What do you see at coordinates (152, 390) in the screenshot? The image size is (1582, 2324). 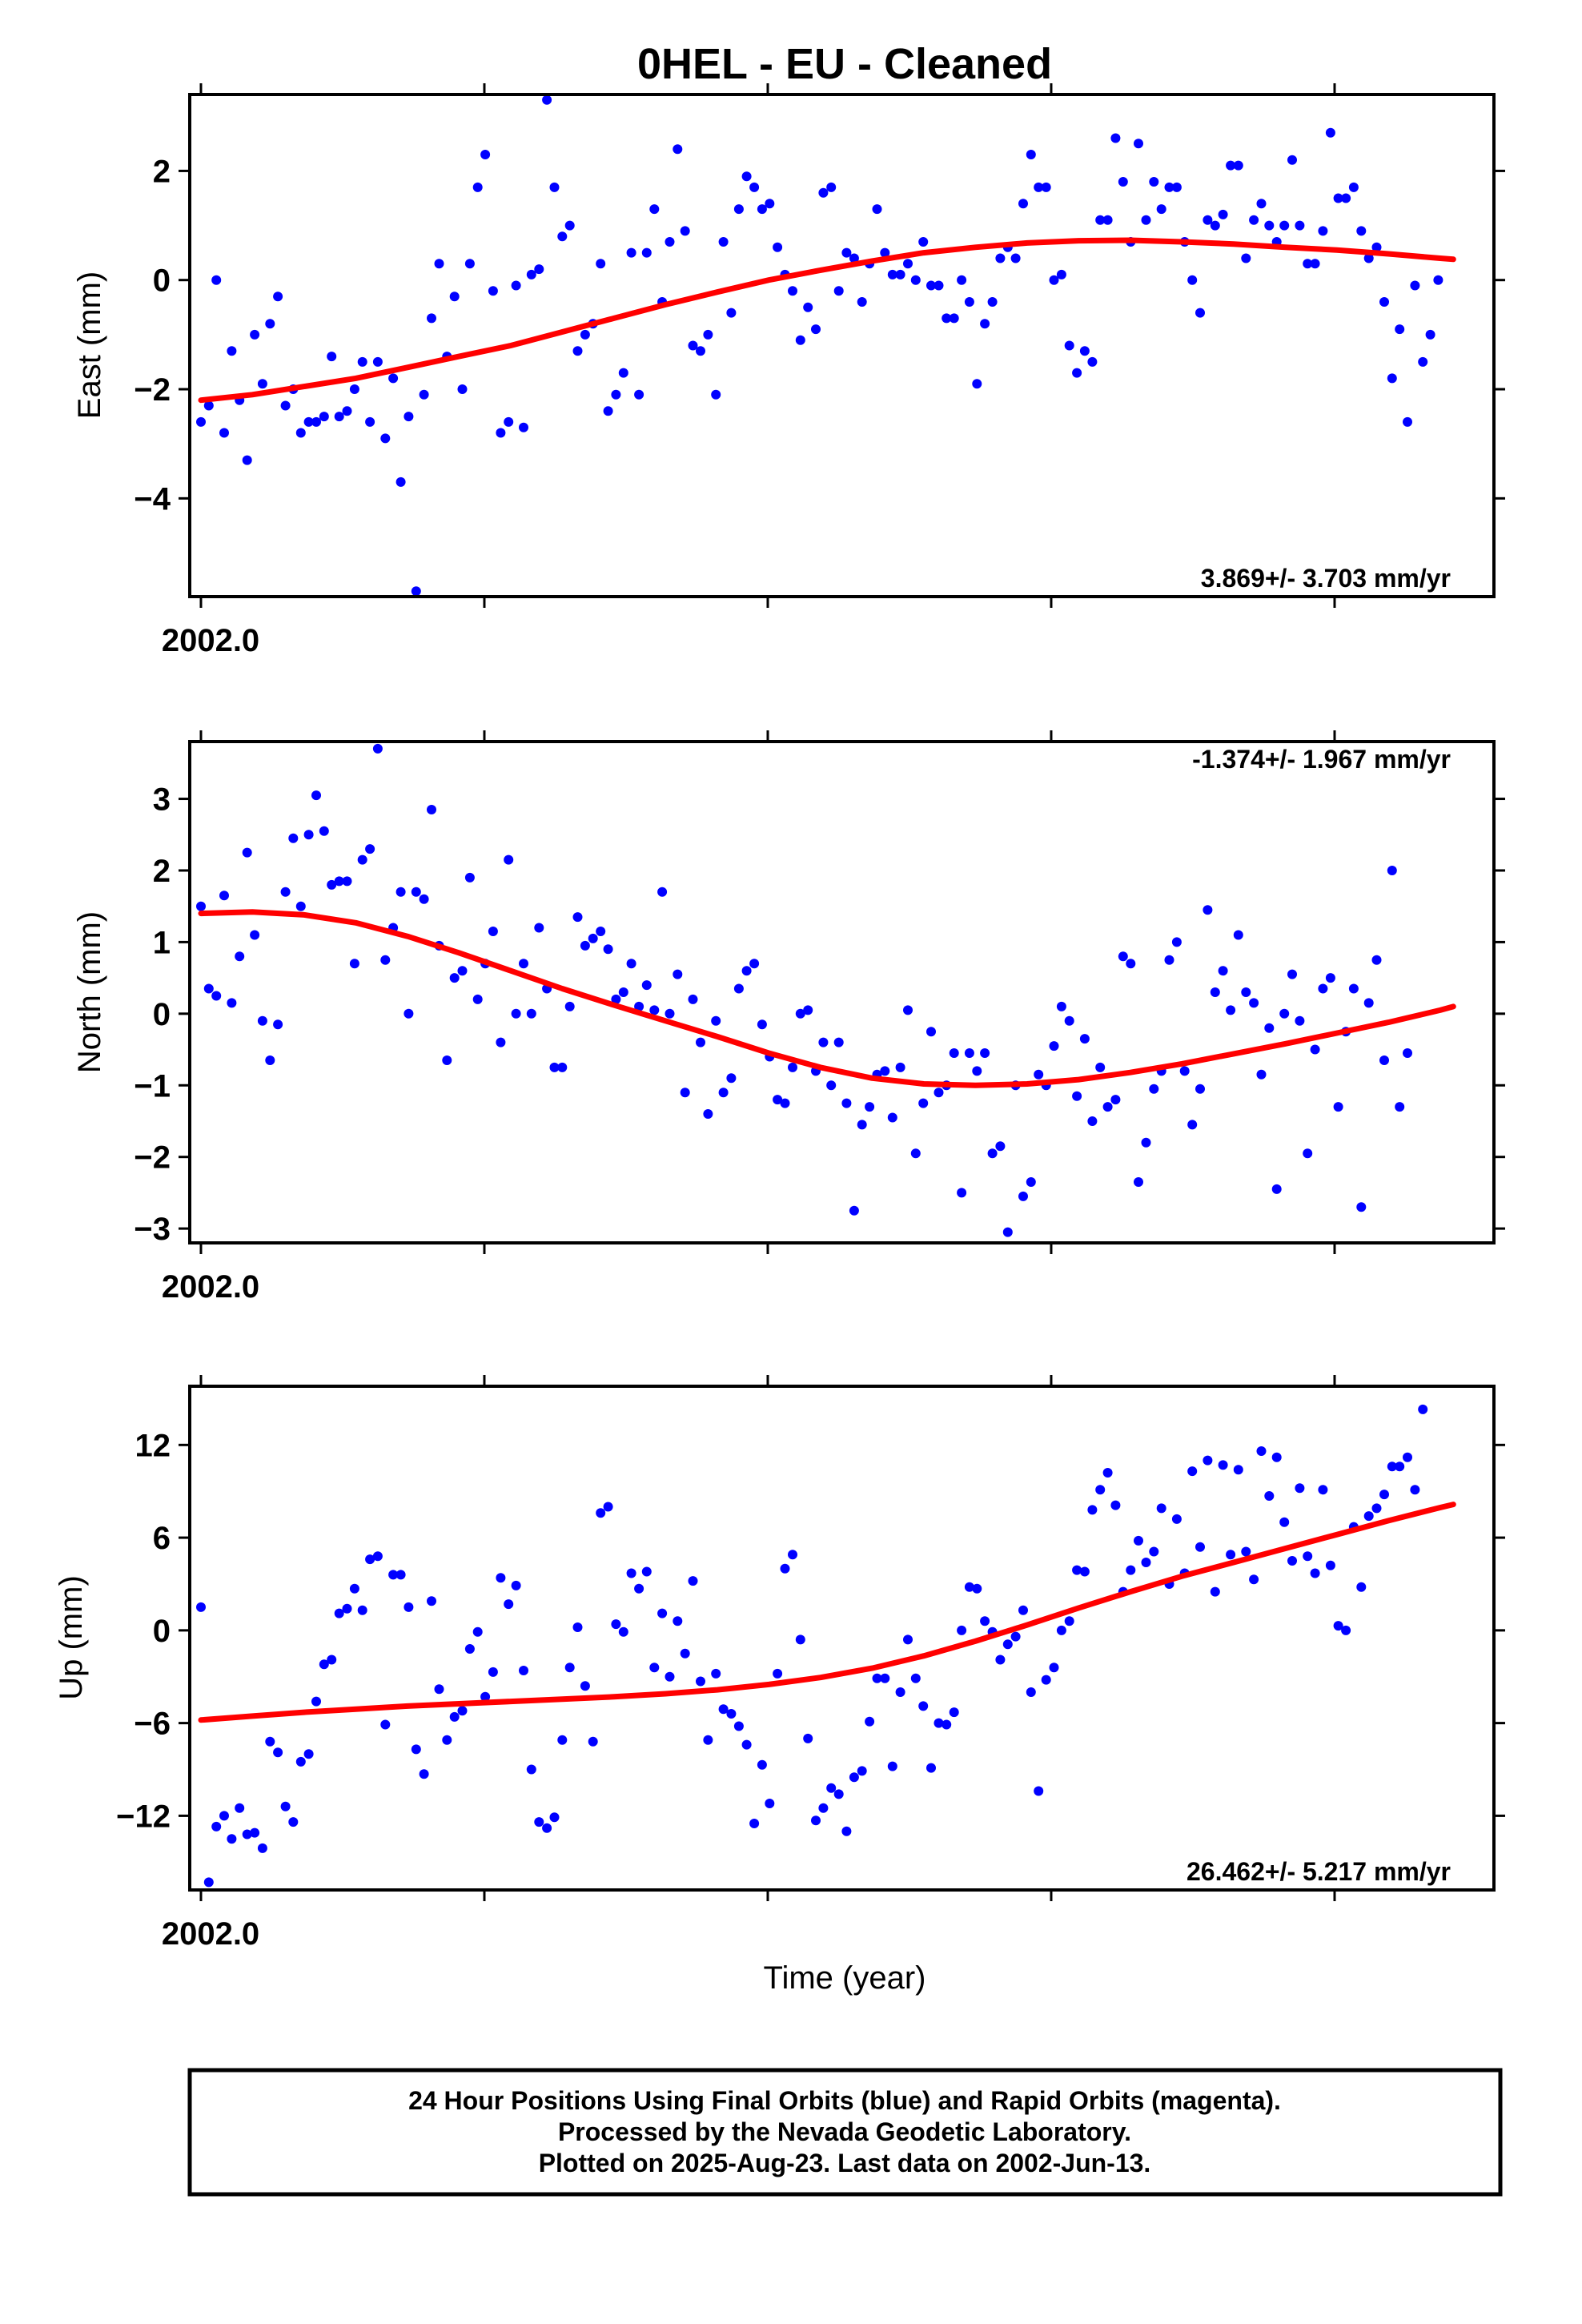 I see `east-y-tick-label: −2` at bounding box center [152, 390].